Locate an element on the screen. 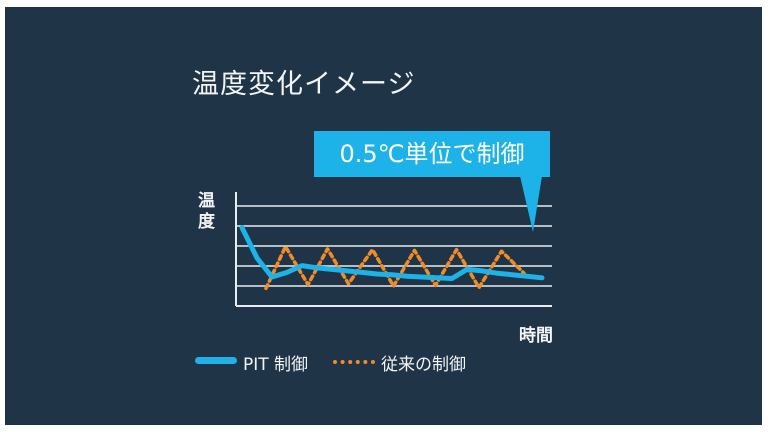  series-layer is located at coordinates (392, 258).